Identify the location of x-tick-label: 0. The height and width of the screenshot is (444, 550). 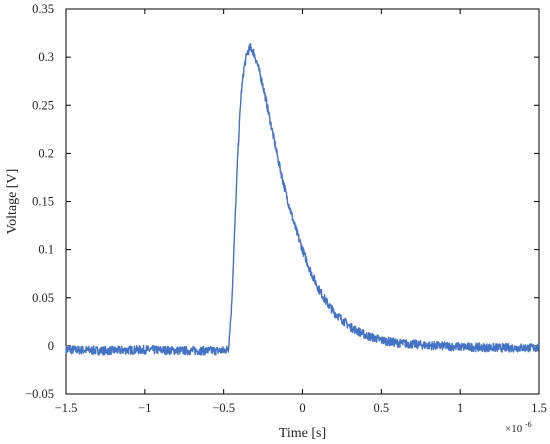
(302, 408).